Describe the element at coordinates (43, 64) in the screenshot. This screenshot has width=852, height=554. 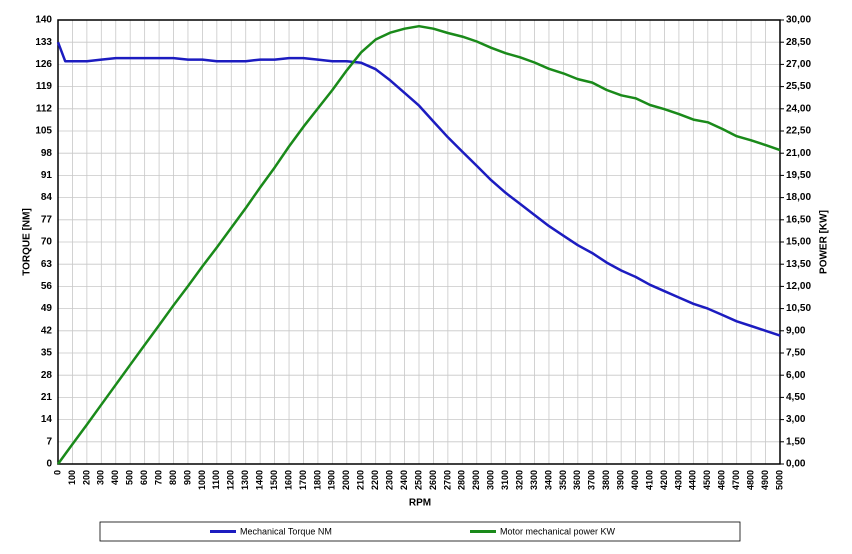
I see `y-tick-label: 126` at that location.